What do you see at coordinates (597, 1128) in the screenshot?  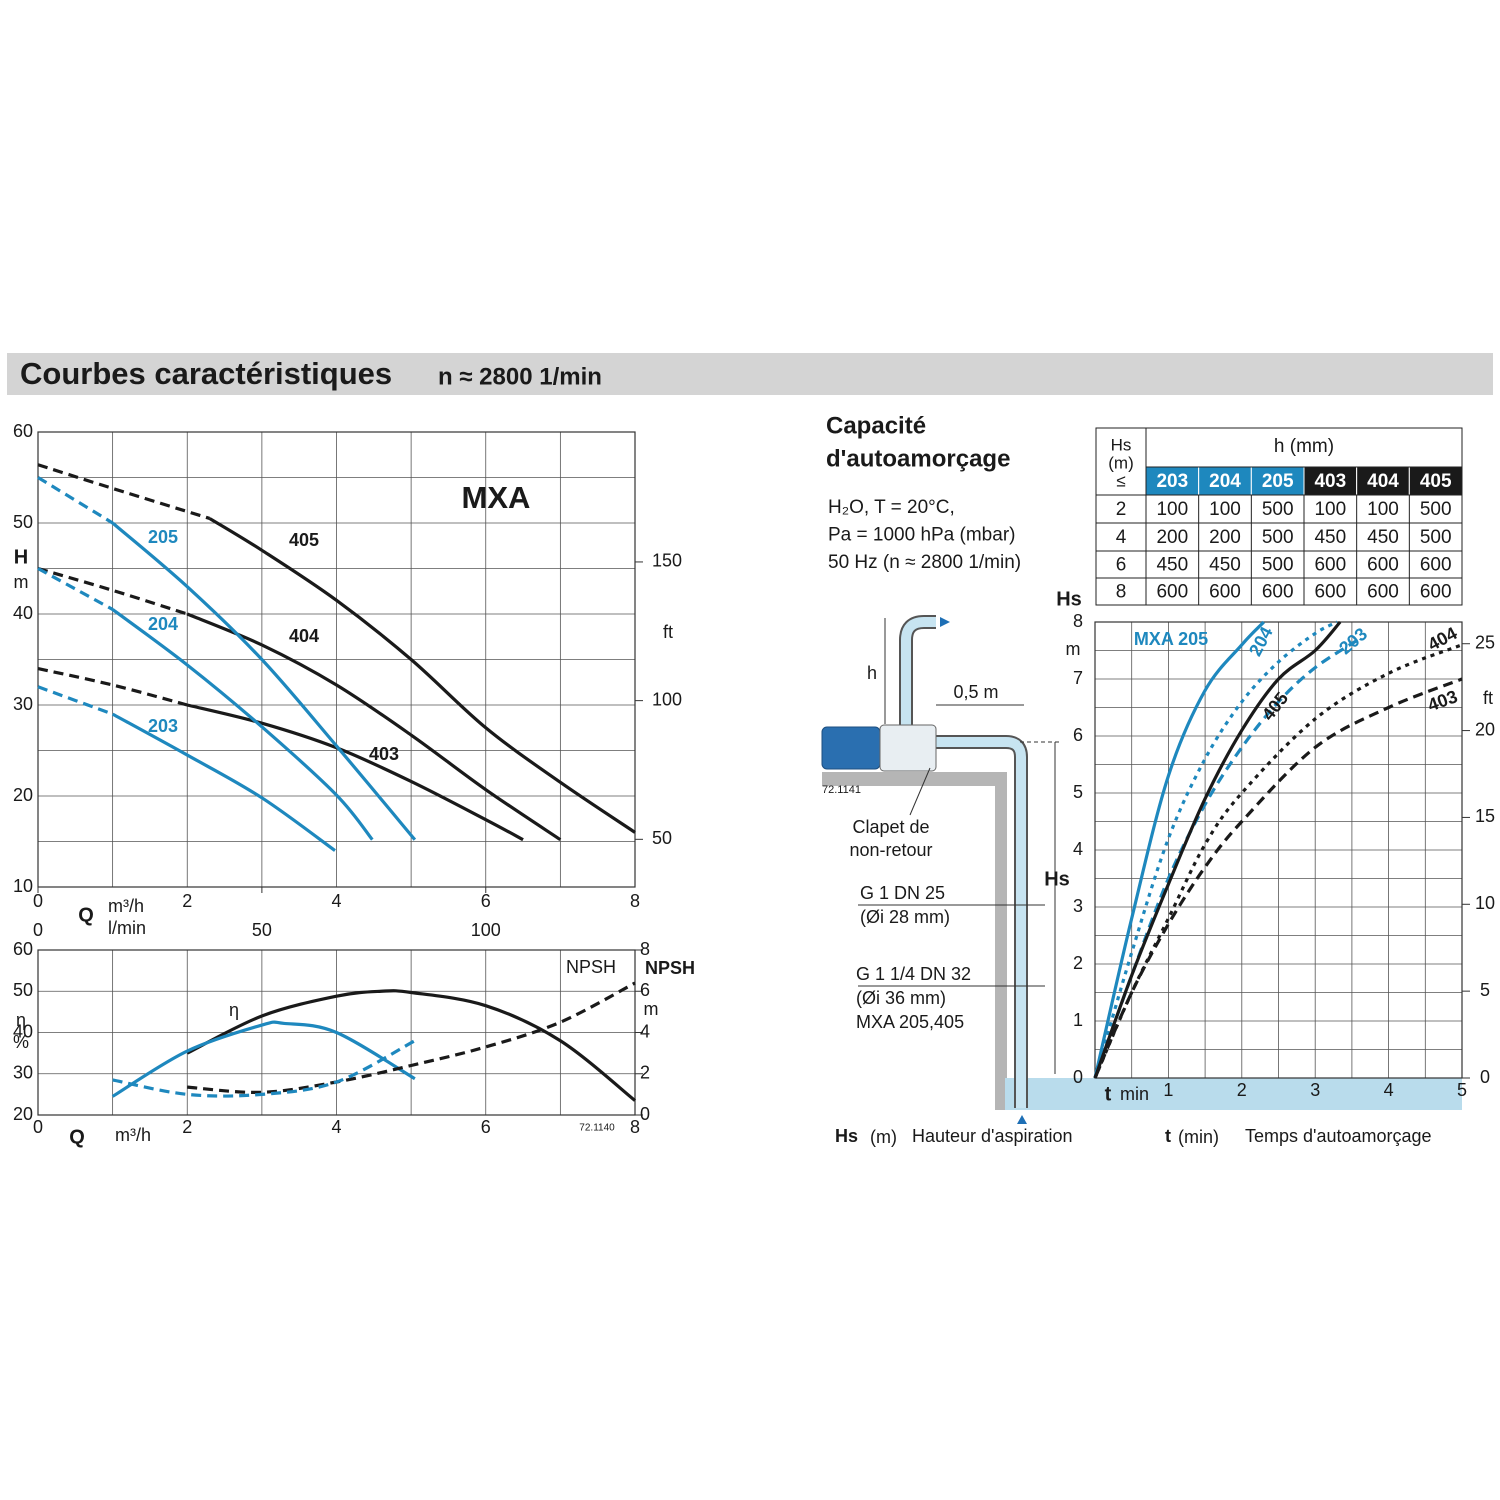 I see `figure-code: 72.1140` at bounding box center [597, 1128].